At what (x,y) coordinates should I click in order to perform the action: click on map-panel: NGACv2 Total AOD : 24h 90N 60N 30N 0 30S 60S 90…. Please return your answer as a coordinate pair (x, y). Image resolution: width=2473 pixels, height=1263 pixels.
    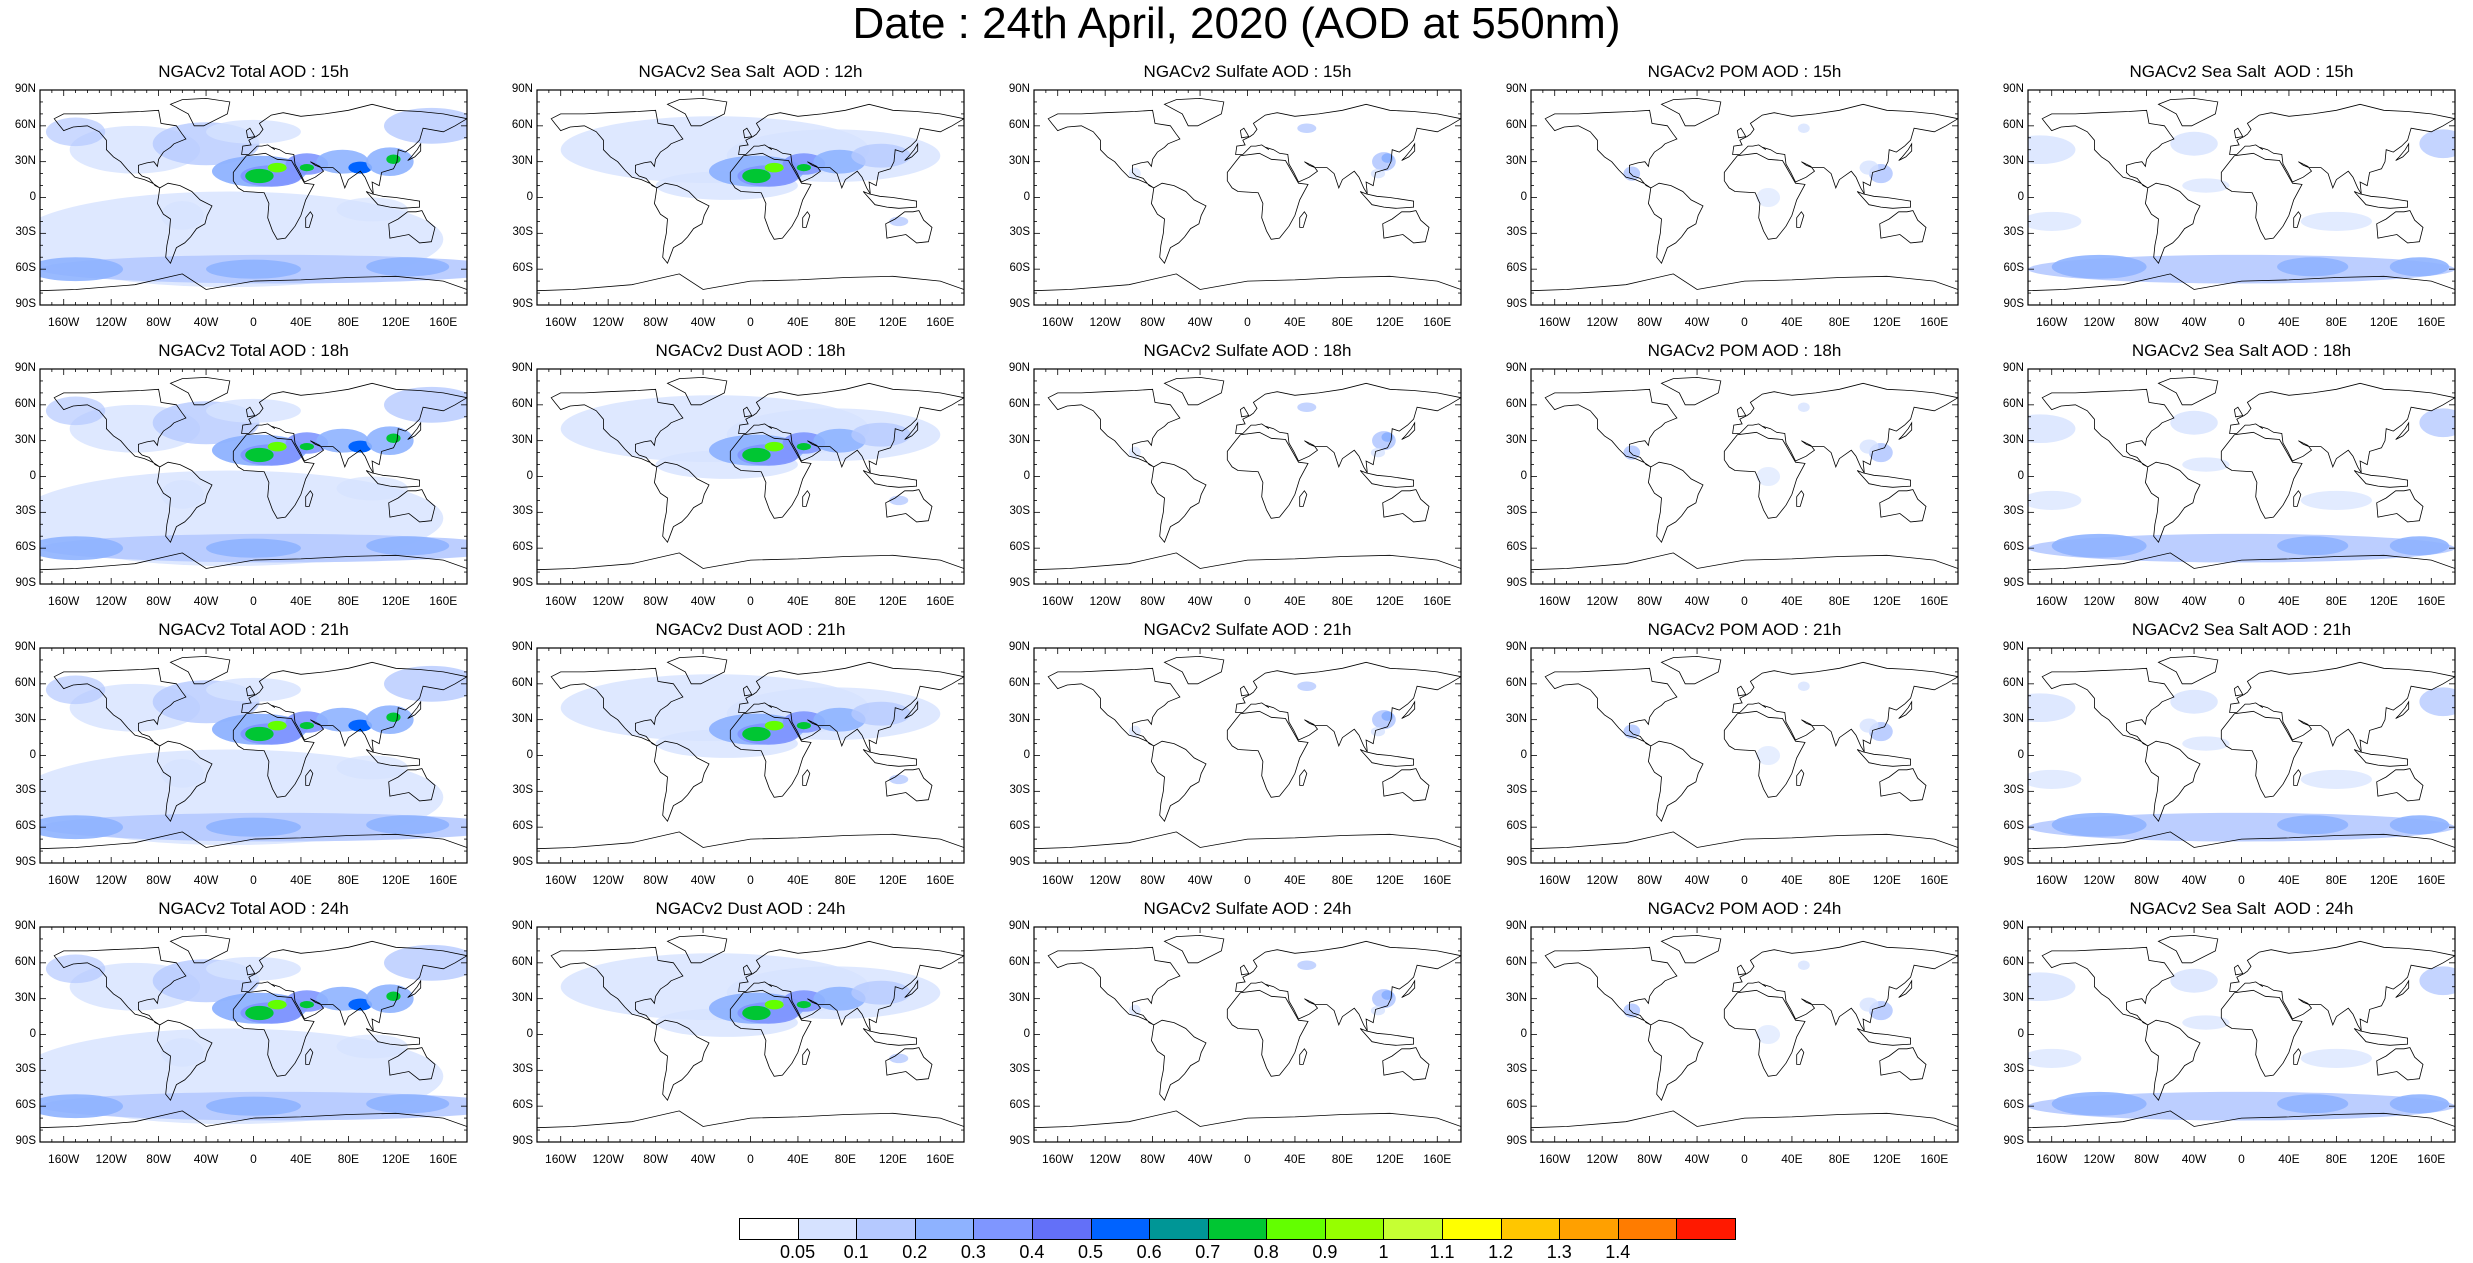
    Looking at the image, I should click on (245, 1032).